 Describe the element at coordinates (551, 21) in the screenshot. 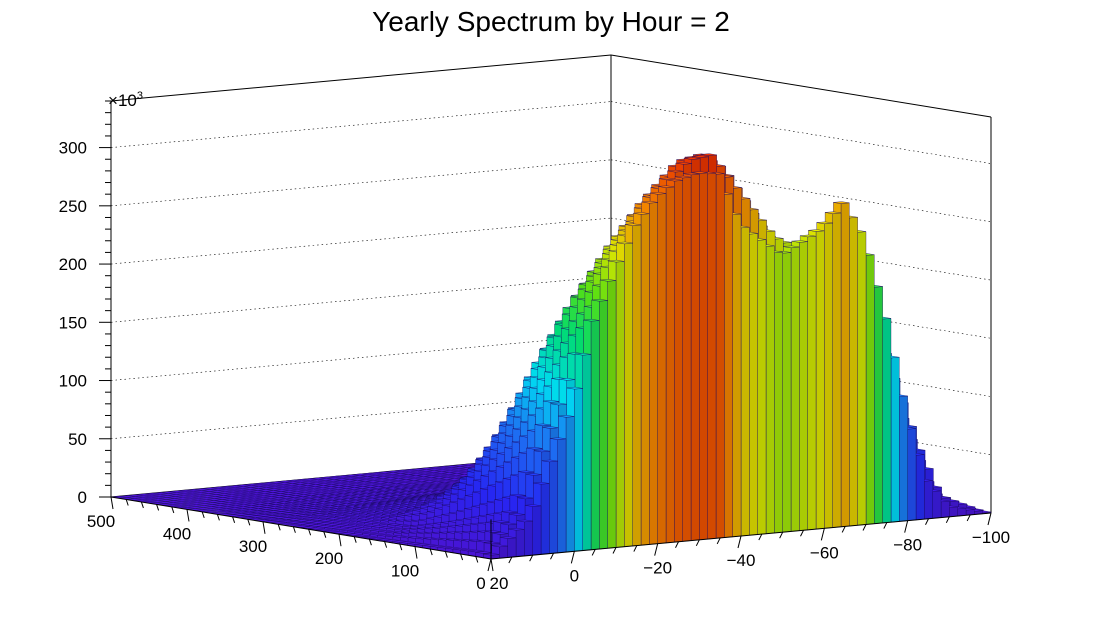

I see `chart-title: Yearly Spectrum by Hour = 2` at that location.